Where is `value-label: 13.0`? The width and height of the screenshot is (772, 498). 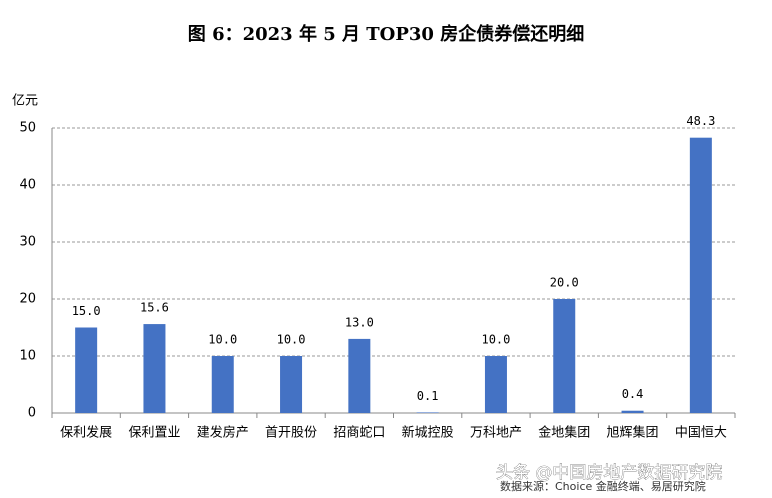
value-label: 13.0 is located at coordinates (359, 322).